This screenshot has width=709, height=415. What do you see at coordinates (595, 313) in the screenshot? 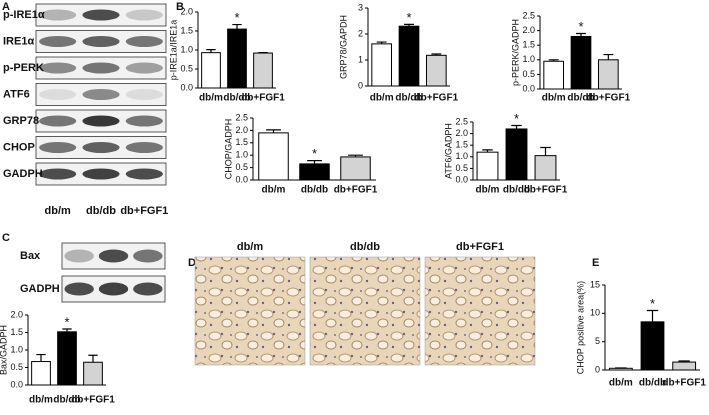
I see `y-tick-label: 10` at bounding box center [595, 313].